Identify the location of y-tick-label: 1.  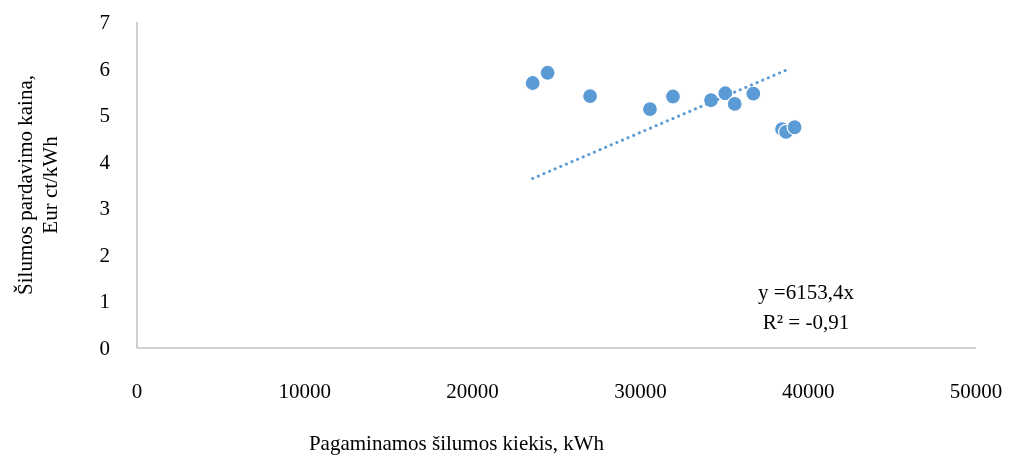
(104, 301).